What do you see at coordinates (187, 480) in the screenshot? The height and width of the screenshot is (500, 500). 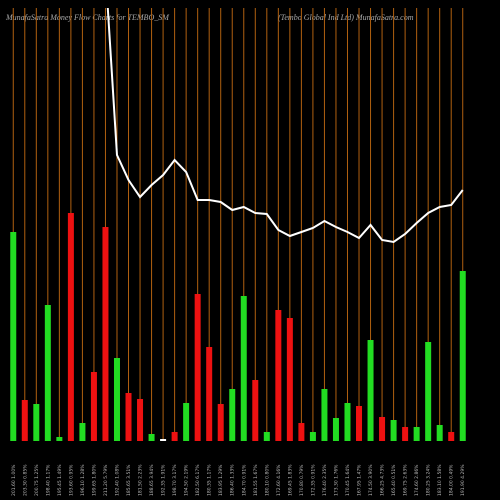 I see `x-tick-label: 194.50 2.19%` at bounding box center [187, 480].